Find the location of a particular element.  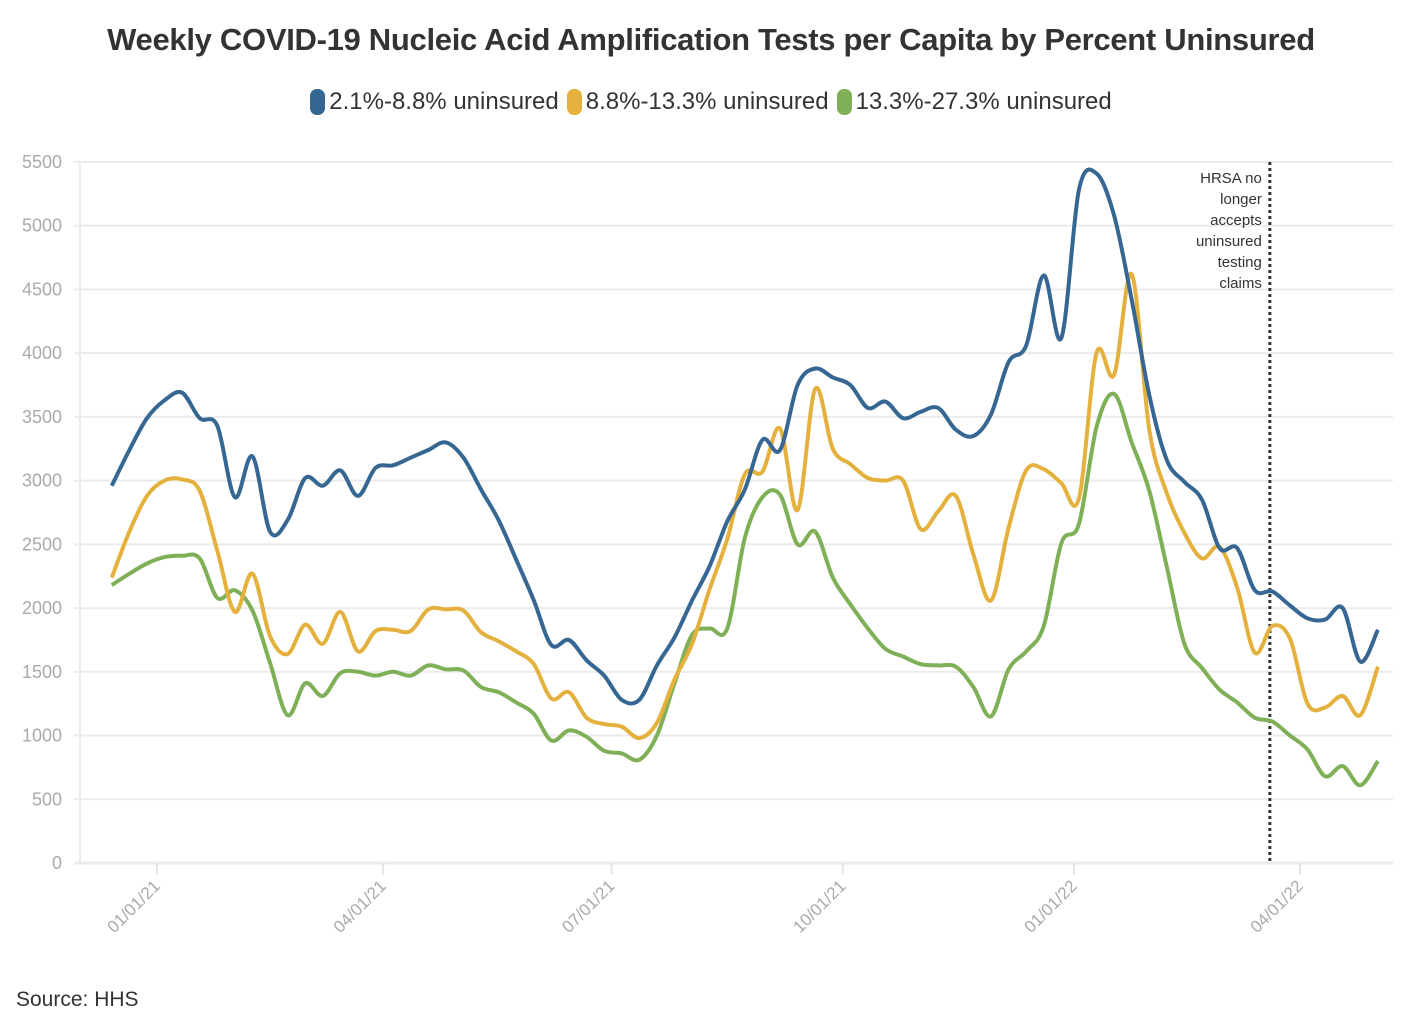

y-tick-label: 4000 is located at coordinates (42, 353).